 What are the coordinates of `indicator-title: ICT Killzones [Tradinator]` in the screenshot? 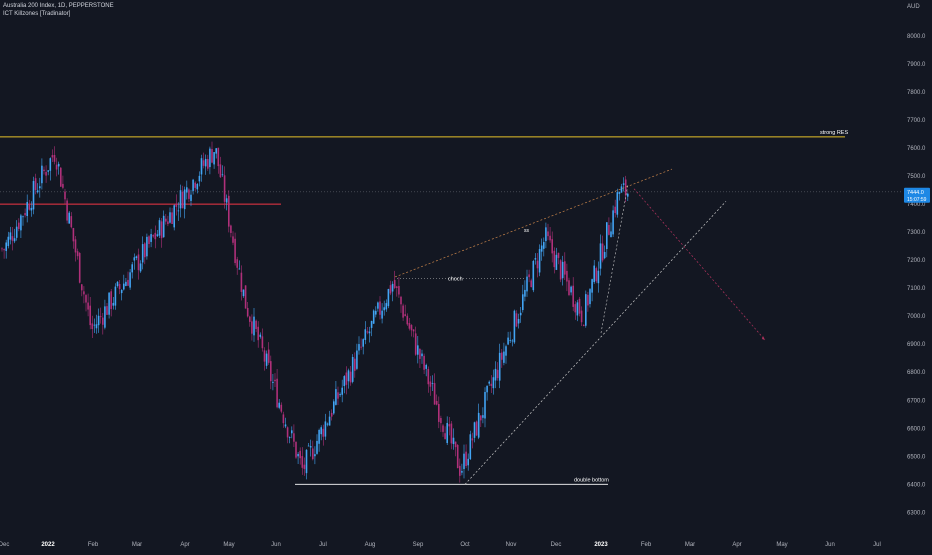 It's located at (37, 14).